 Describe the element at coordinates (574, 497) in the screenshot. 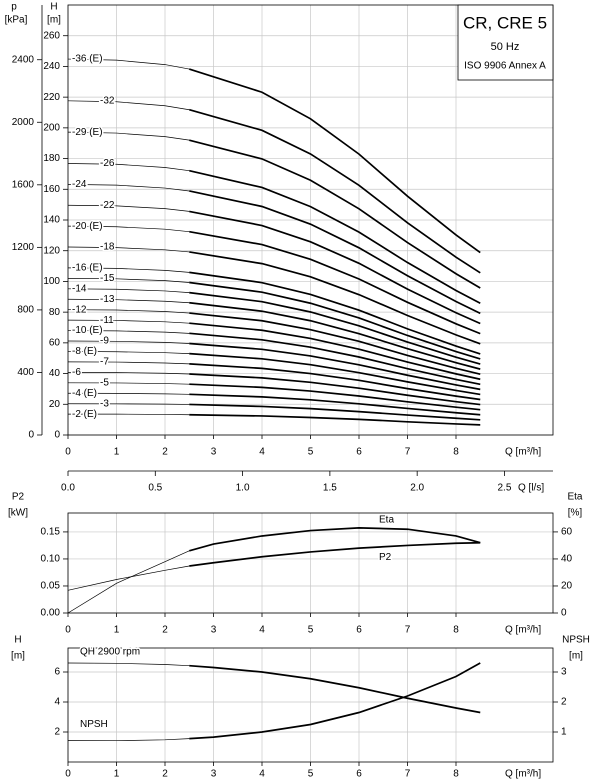

I see `y2-label: Eta` at that location.